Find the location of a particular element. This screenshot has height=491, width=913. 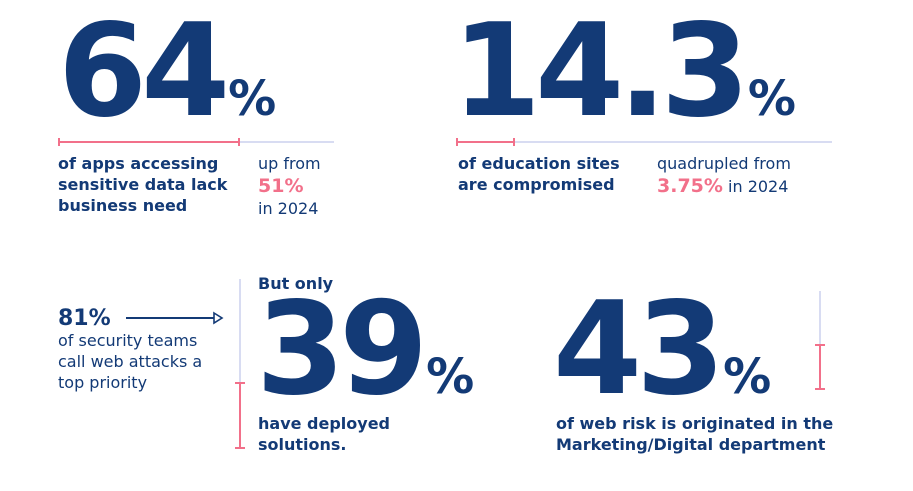

stat-14-3-unit: % is located at coordinates (771, 99).